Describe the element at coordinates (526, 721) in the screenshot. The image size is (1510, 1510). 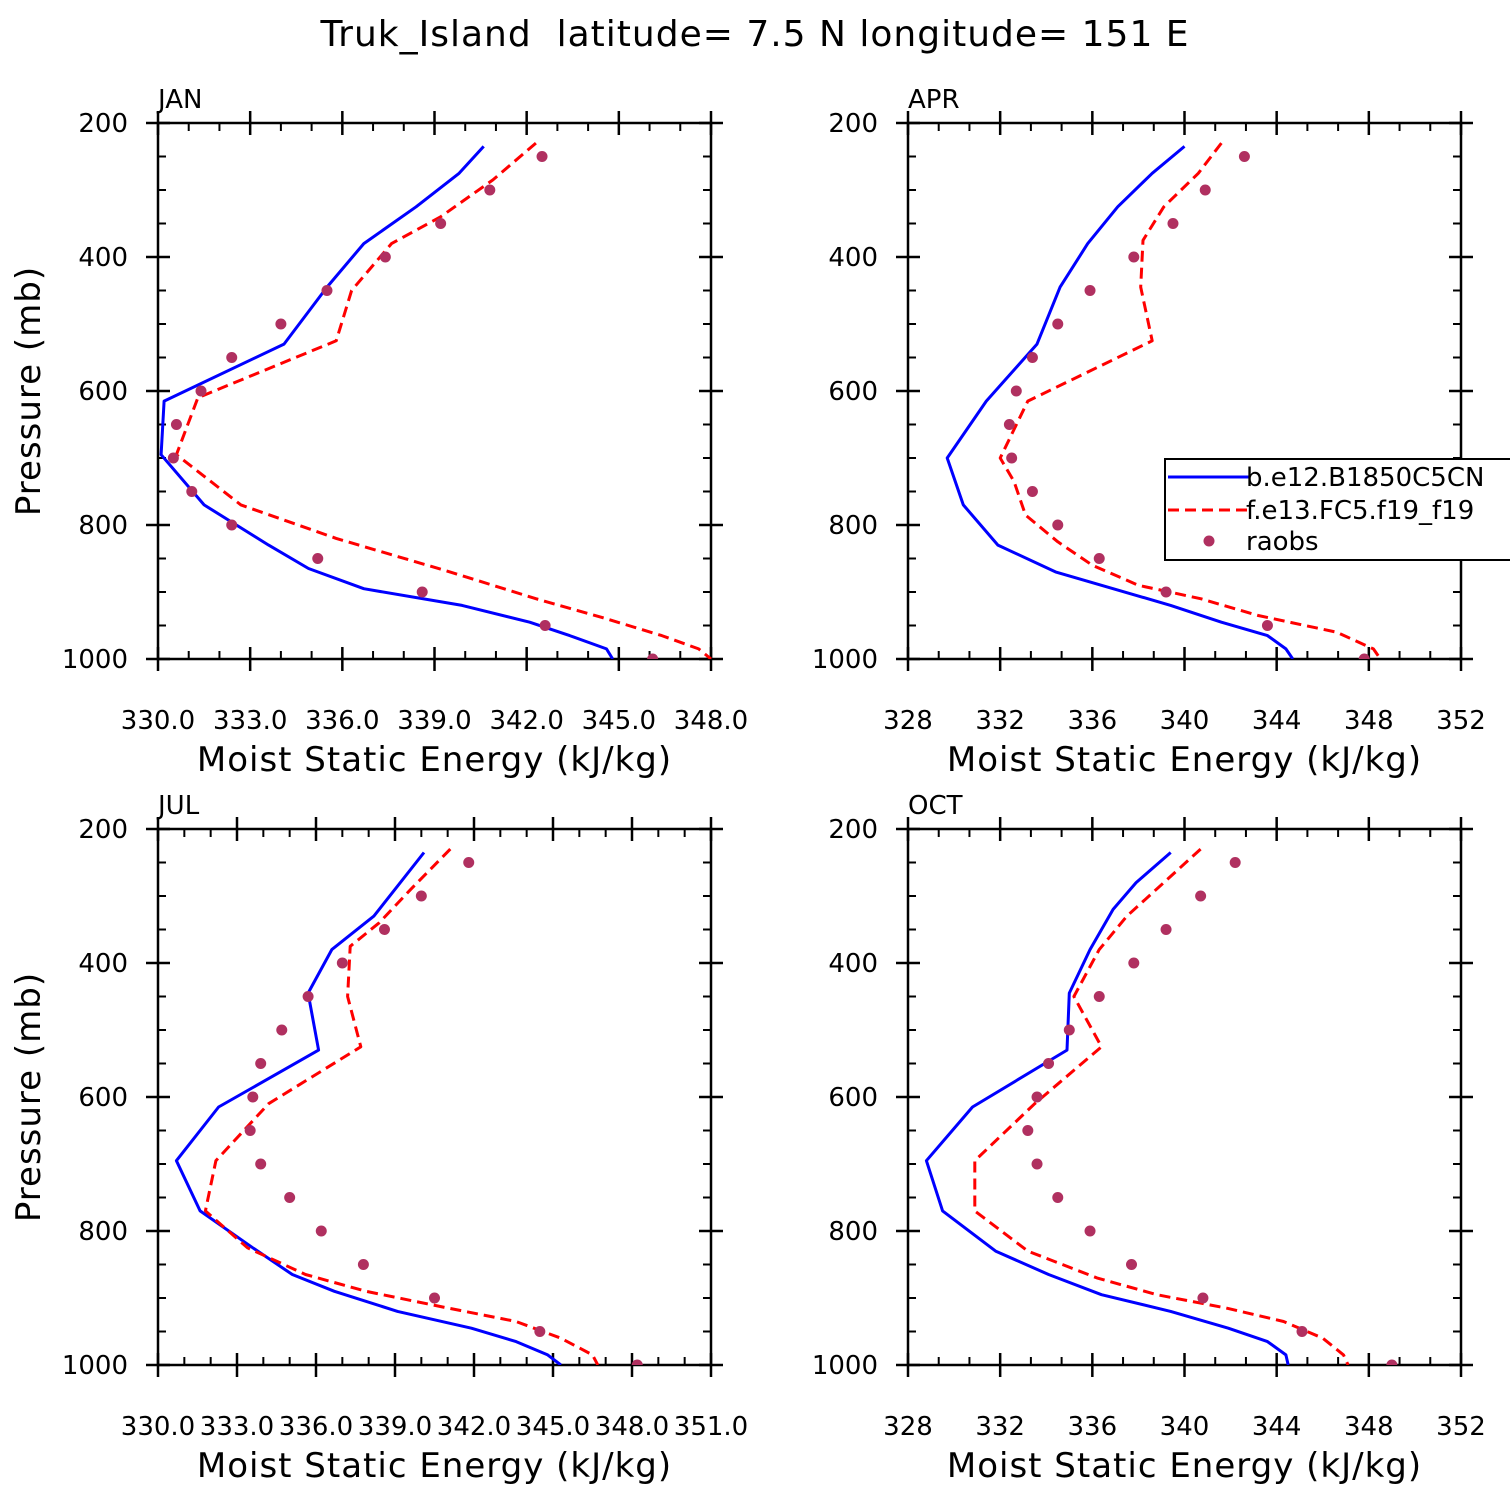
I see `x-tick-label: 342.0` at that location.